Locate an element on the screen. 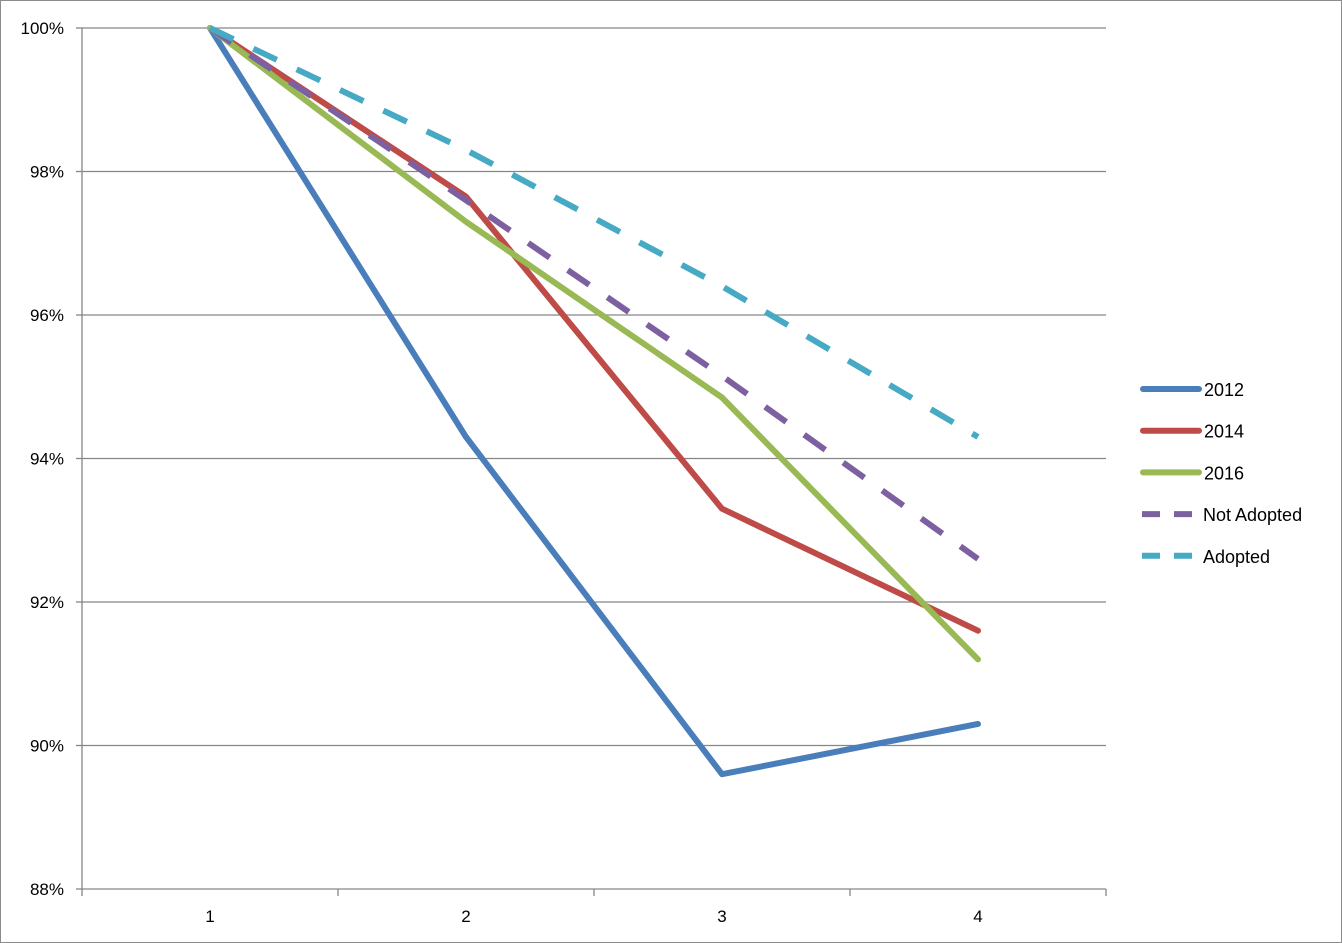 The image size is (1342, 943). legend-label: 2012 is located at coordinates (1224, 390).